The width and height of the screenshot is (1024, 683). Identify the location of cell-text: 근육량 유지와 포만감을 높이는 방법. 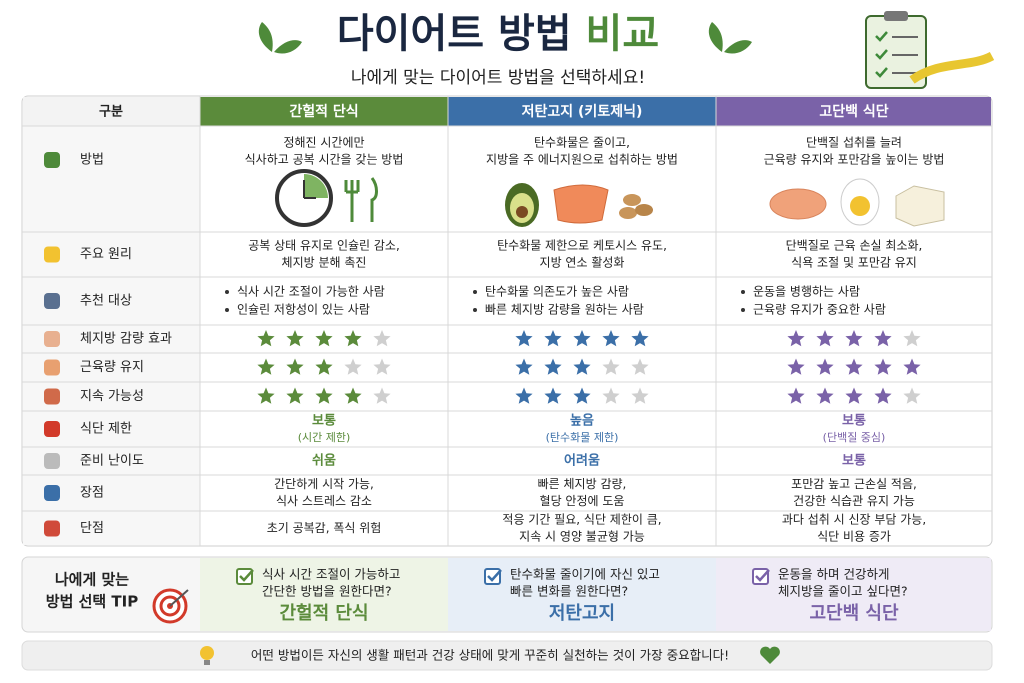
(854, 160).